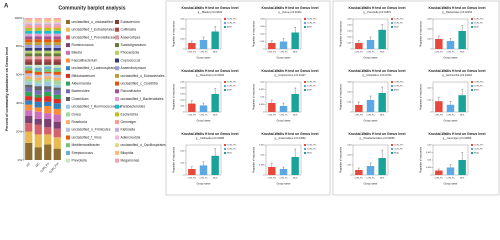 This screenshot has width=500, height=240. I want to click on legend-label: Klebsiella, so click(128, 130).